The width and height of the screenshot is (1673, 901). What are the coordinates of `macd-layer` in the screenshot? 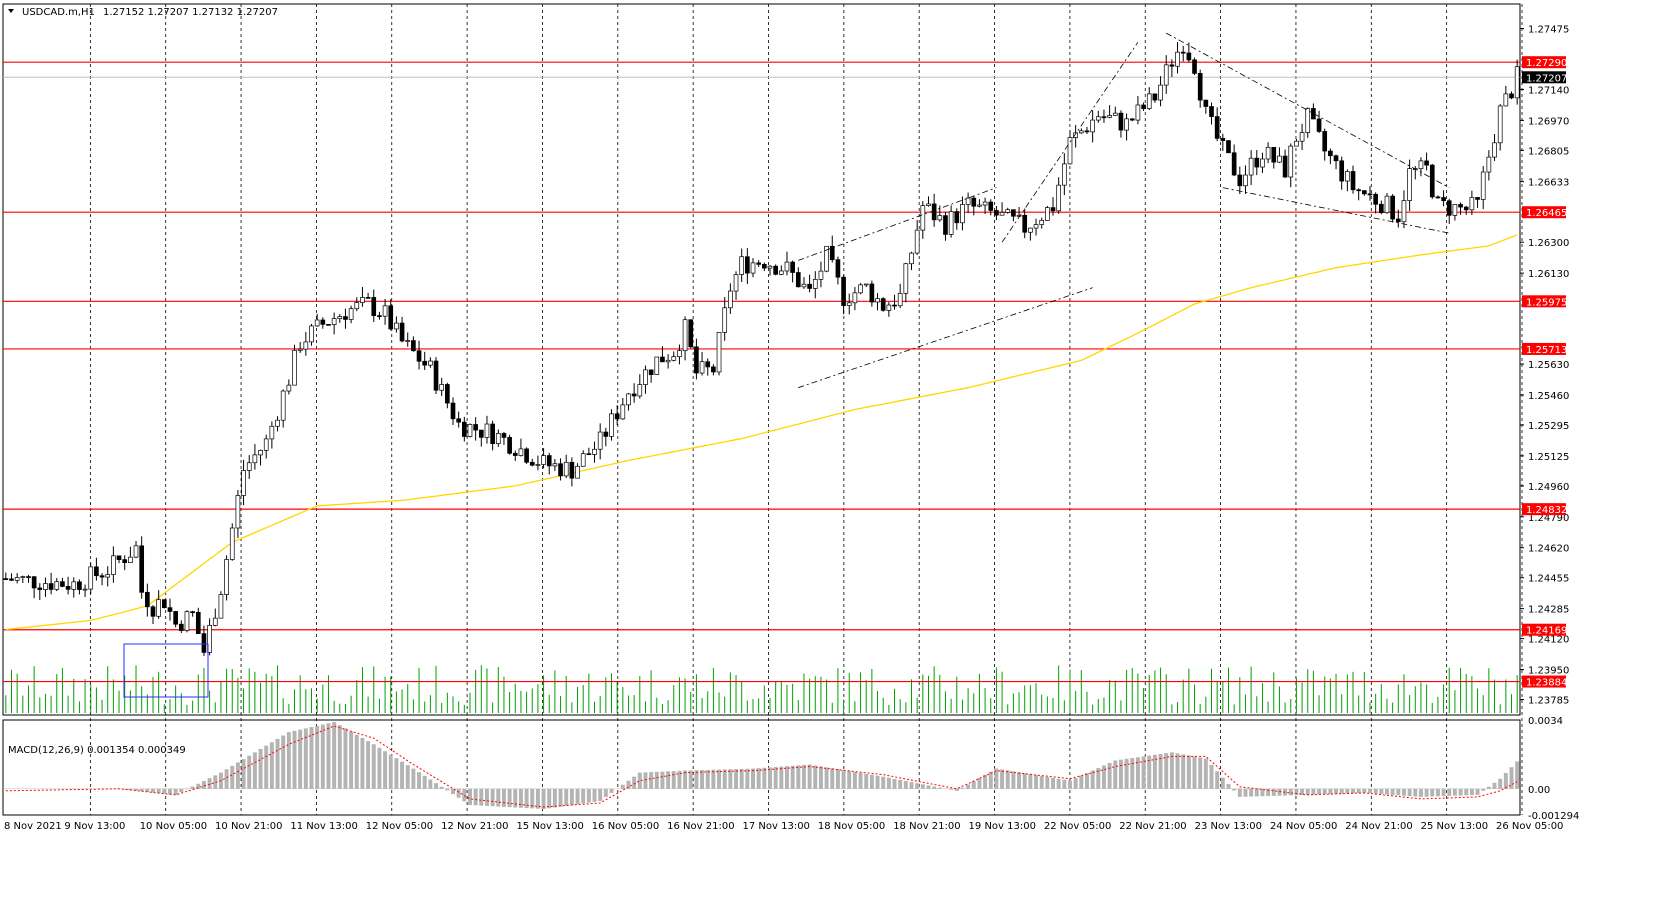 It's located at (761, 766).